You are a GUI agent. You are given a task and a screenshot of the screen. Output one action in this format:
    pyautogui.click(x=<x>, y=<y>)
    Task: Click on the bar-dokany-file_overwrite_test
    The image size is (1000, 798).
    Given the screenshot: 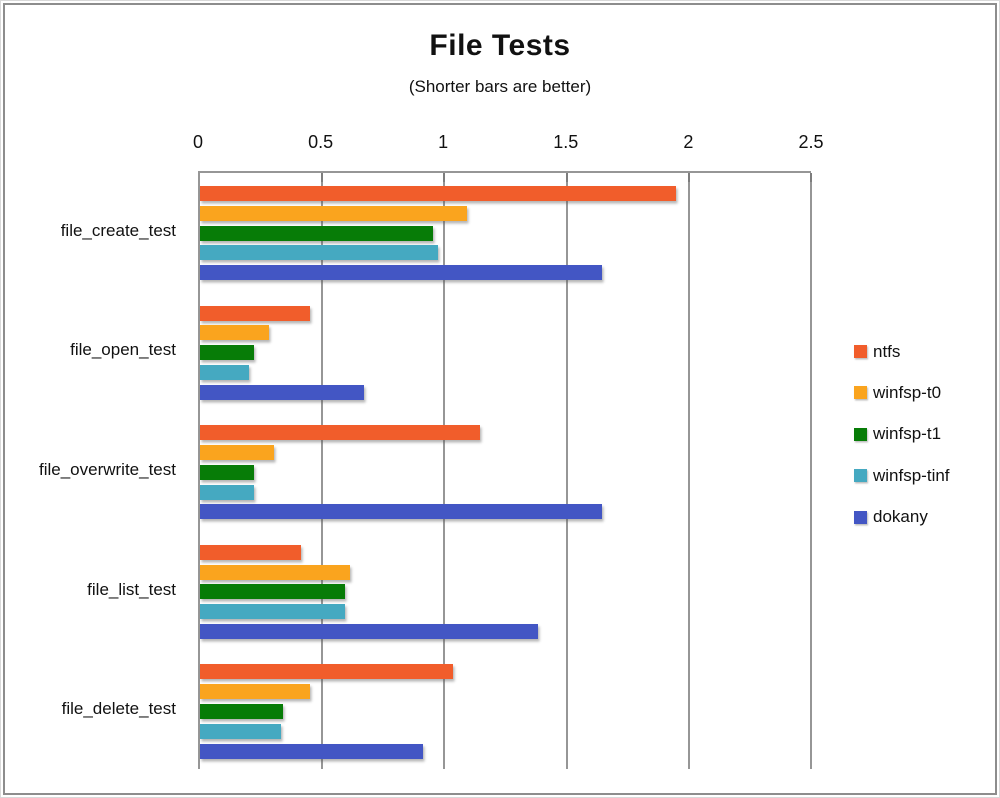 What is the action you would take?
    pyautogui.click(x=401, y=512)
    